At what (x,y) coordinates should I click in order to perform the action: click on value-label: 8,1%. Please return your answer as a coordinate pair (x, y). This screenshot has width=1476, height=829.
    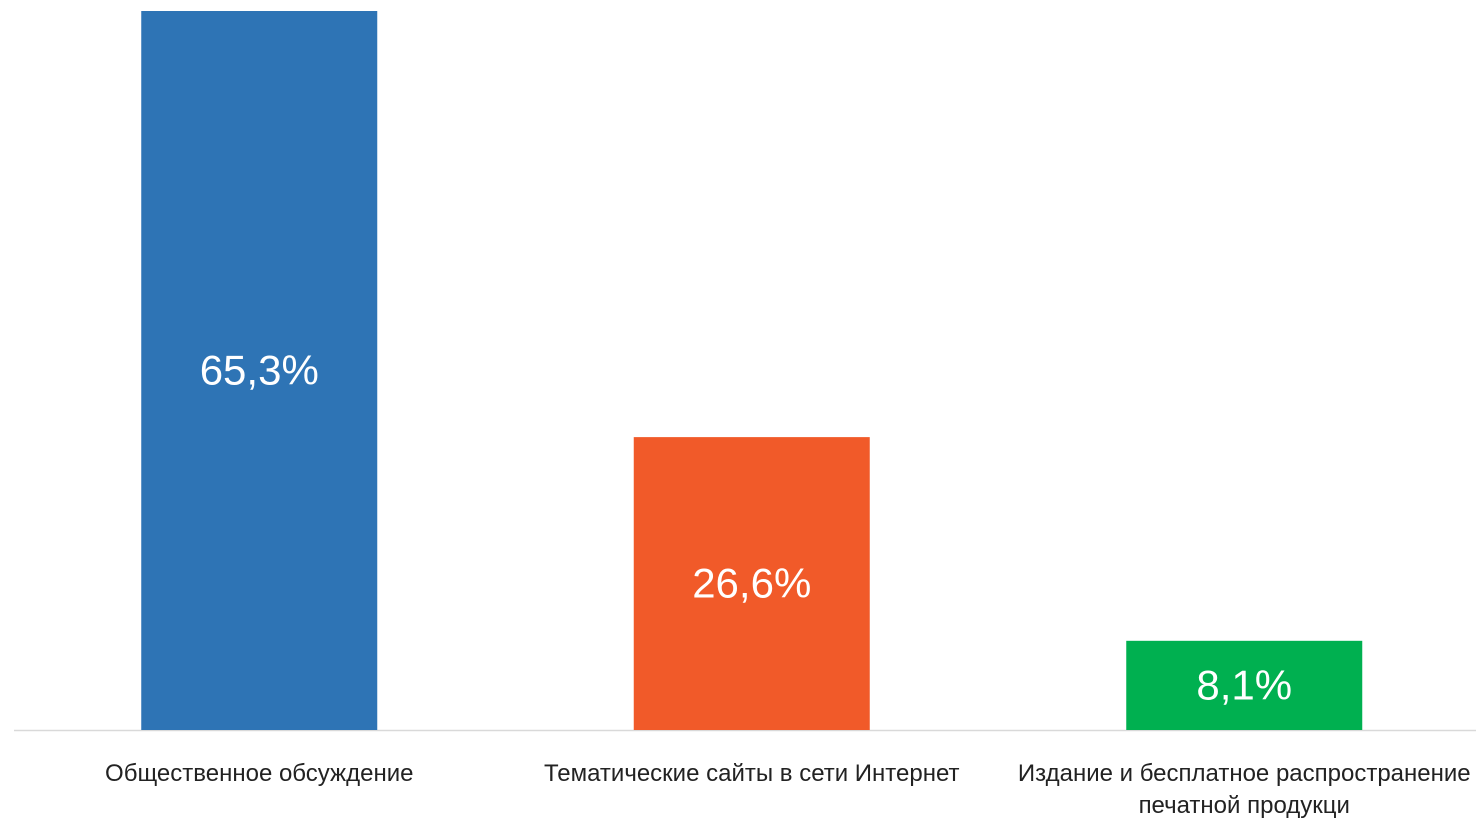
    Looking at the image, I should click on (1244, 684).